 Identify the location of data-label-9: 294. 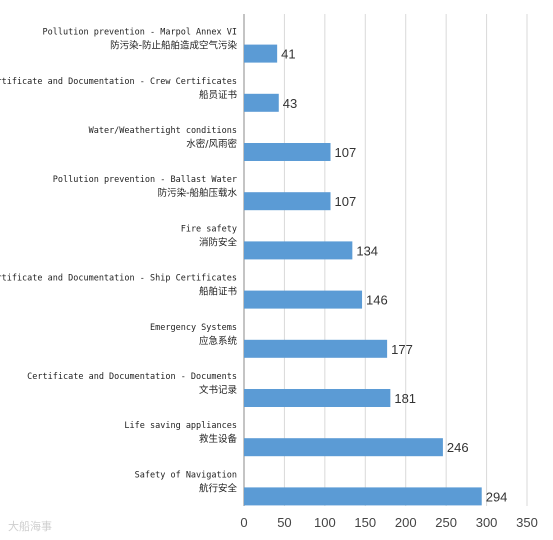
(497, 496).